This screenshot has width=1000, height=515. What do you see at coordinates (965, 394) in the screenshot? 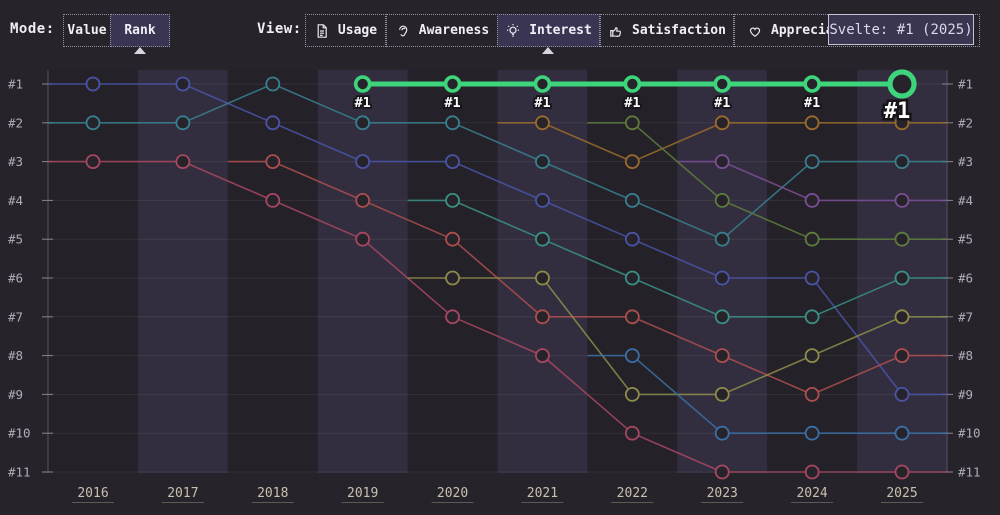
I see `rank-axis-label-right: #9` at bounding box center [965, 394].